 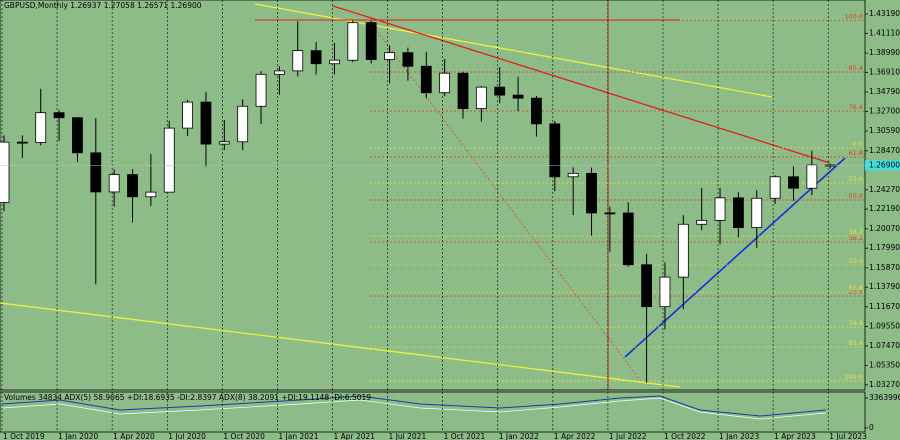 What do you see at coordinates (884, 326) in the screenshot?
I see `y-tick-label: 1.09550` at bounding box center [884, 326].